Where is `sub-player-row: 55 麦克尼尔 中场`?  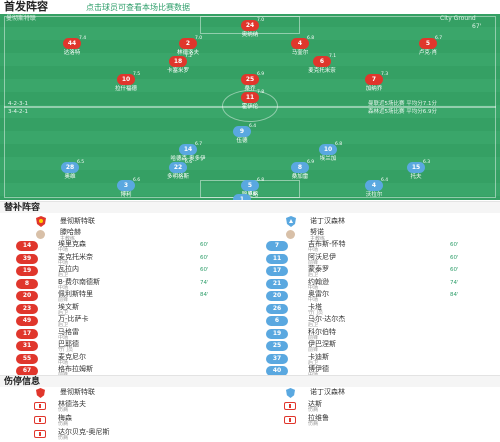 sub-player-row: 55 麦克尼尔 中场 is located at coordinates (125, 359).